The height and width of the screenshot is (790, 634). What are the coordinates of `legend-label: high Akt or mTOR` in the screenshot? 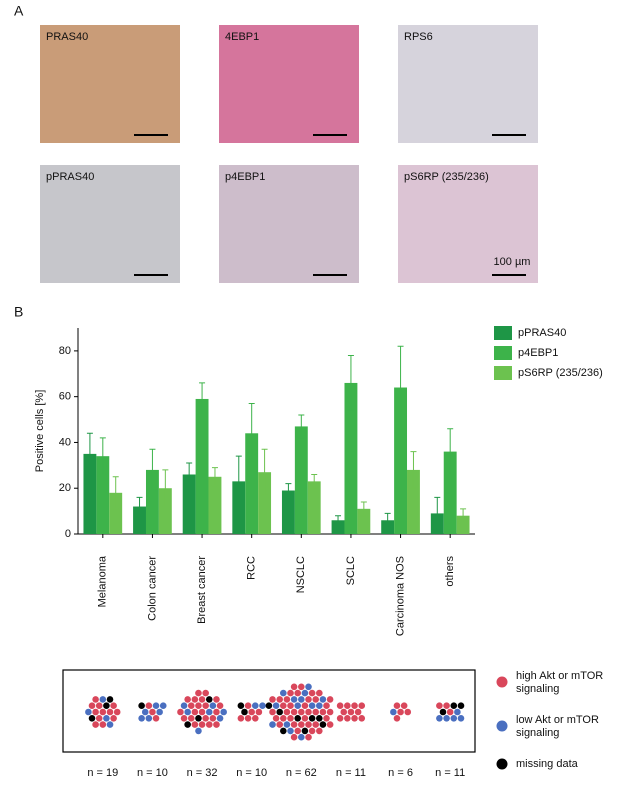 It's located at (559, 676).